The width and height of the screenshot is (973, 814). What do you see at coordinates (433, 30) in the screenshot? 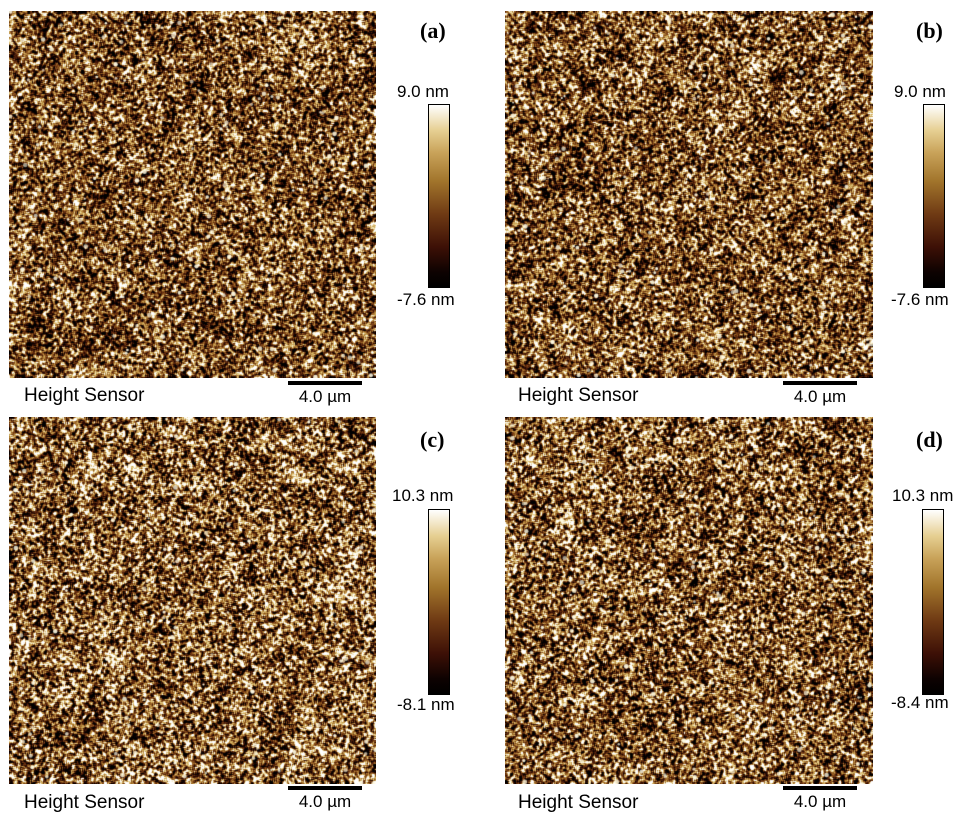
I see `panel-label: (a)` at bounding box center [433, 30].